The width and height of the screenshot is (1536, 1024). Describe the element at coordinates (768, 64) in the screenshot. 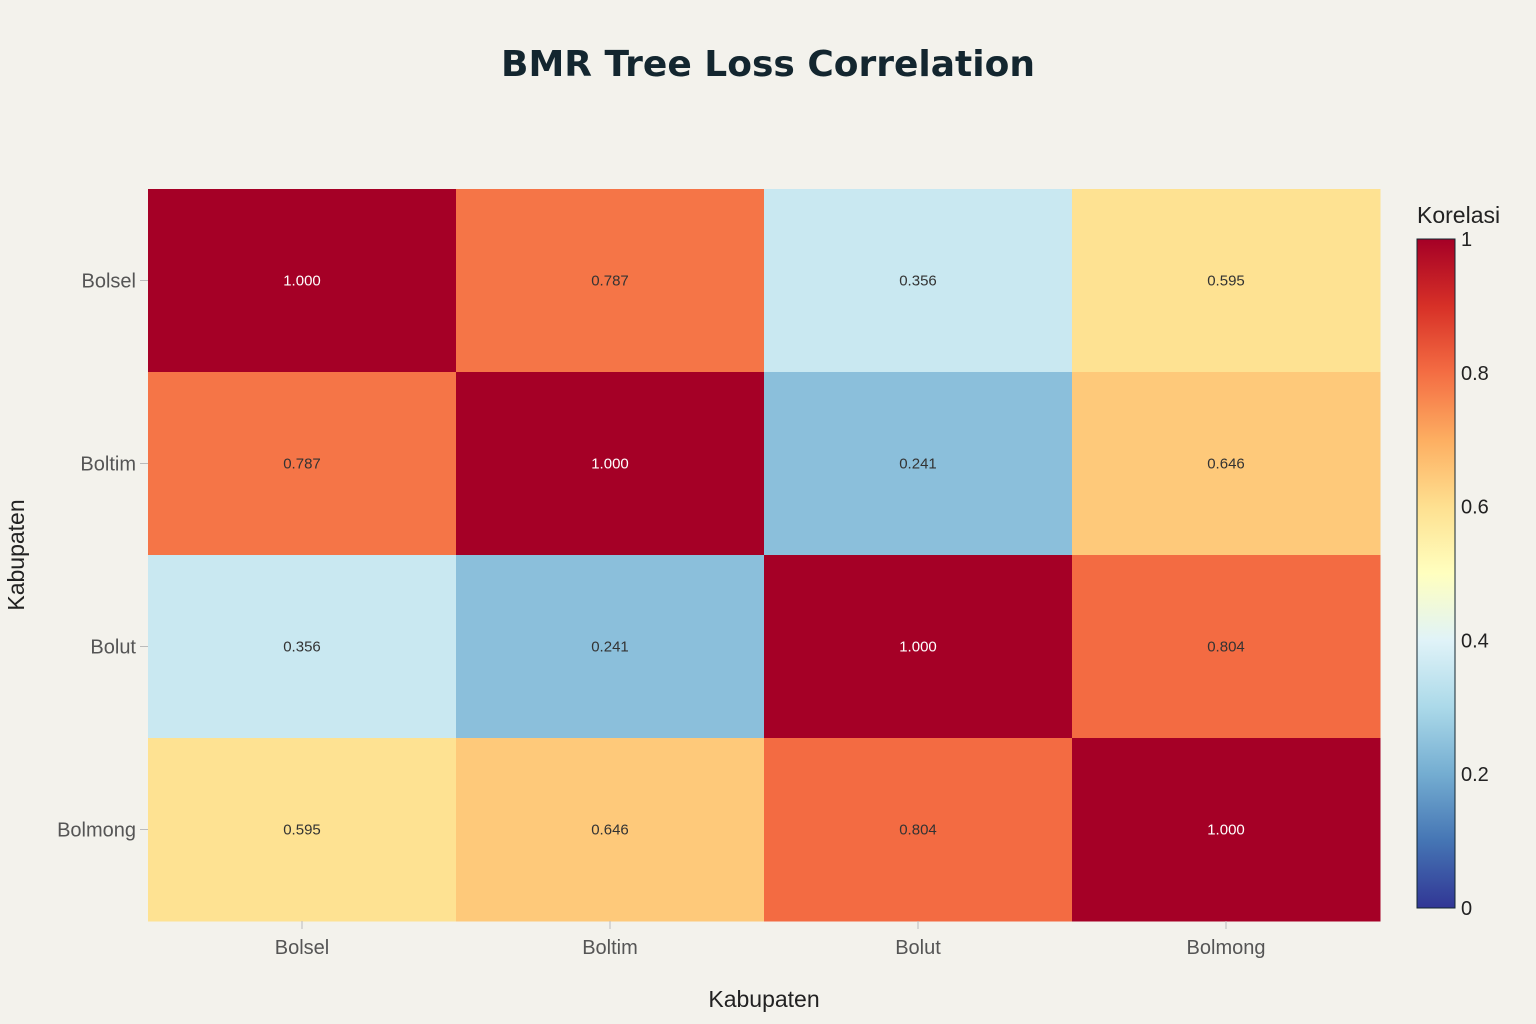

I see `chart-title: BMR Tree Loss Correlation` at that location.